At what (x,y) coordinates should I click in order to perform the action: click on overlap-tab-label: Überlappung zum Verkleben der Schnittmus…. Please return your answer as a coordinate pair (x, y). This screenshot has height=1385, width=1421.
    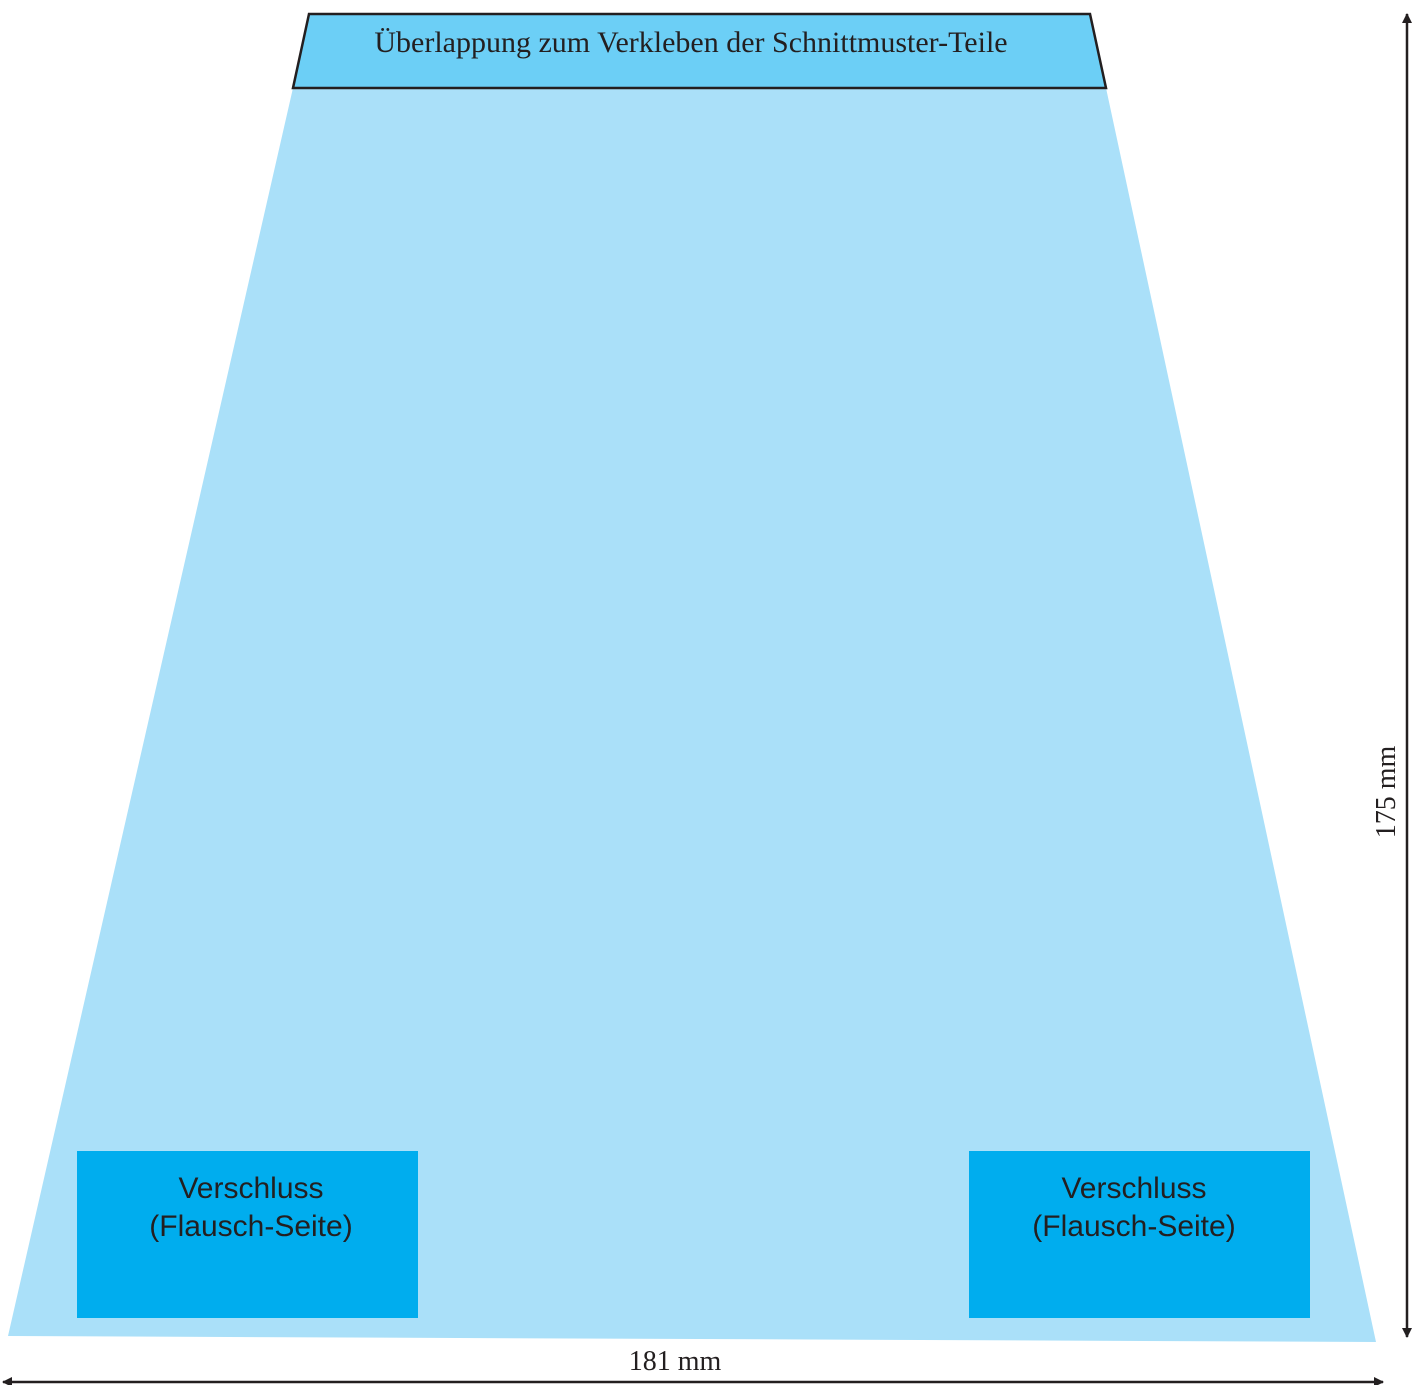
    Looking at the image, I should click on (690, 42).